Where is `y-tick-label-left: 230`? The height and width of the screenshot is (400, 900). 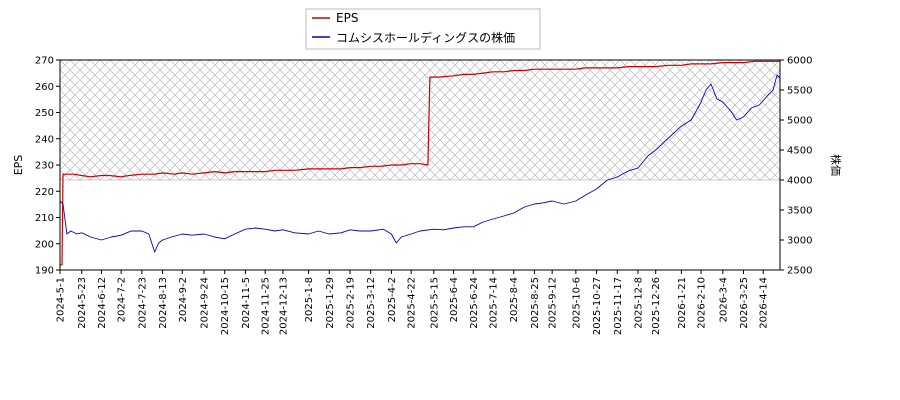 y-tick-label-left: 230 is located at coordinates (44, 166).